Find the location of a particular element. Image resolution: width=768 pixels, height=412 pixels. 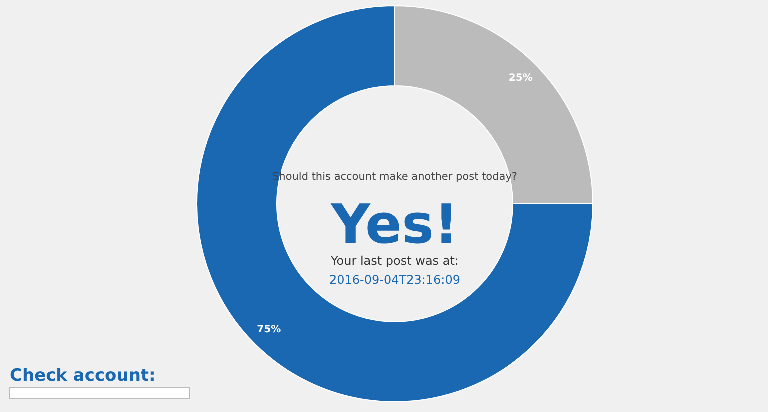

data-label: 75% is located at coordinates (269, 330).